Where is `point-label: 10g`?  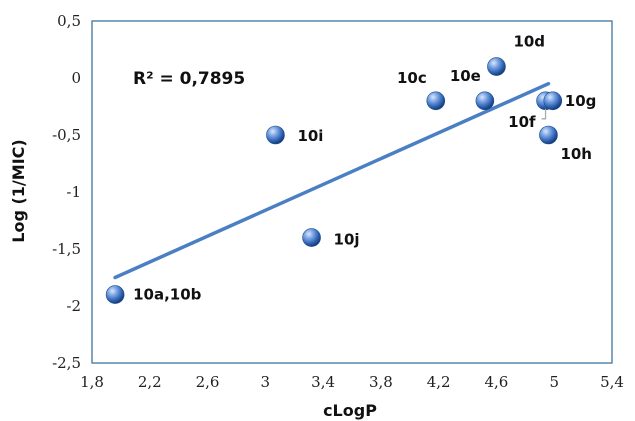
point-label: 10g is located at coordinates (581, 101).